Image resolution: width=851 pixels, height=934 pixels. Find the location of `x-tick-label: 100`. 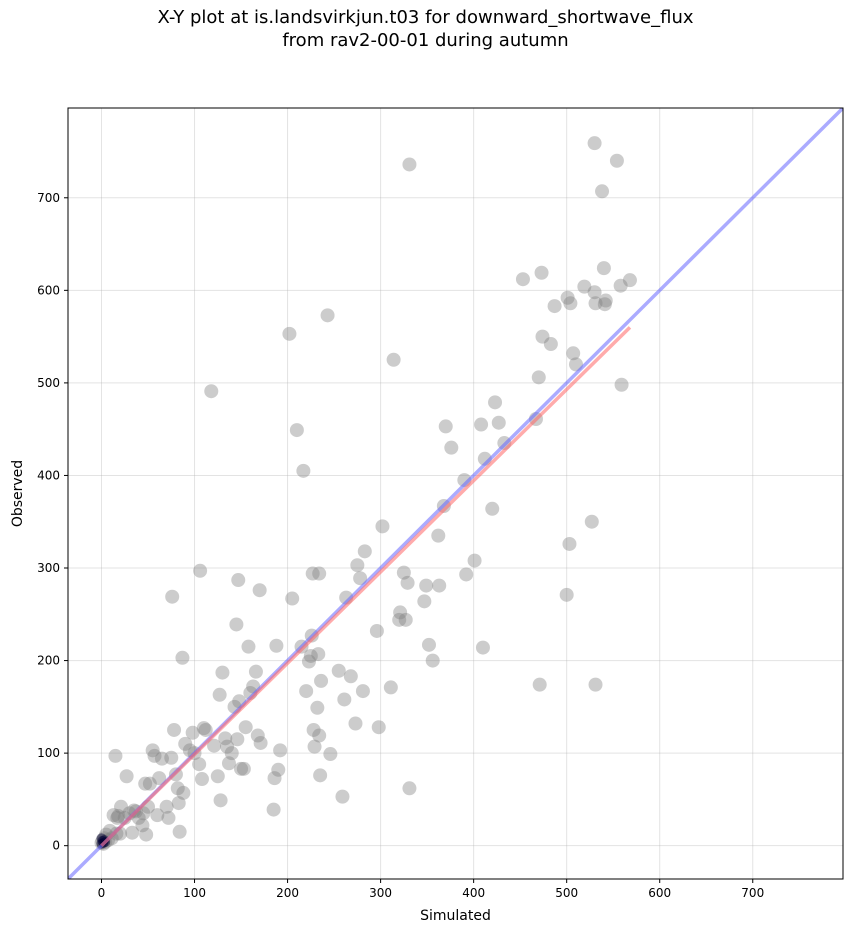

x-tick-label: 100 is located at coordinates (194, 893).